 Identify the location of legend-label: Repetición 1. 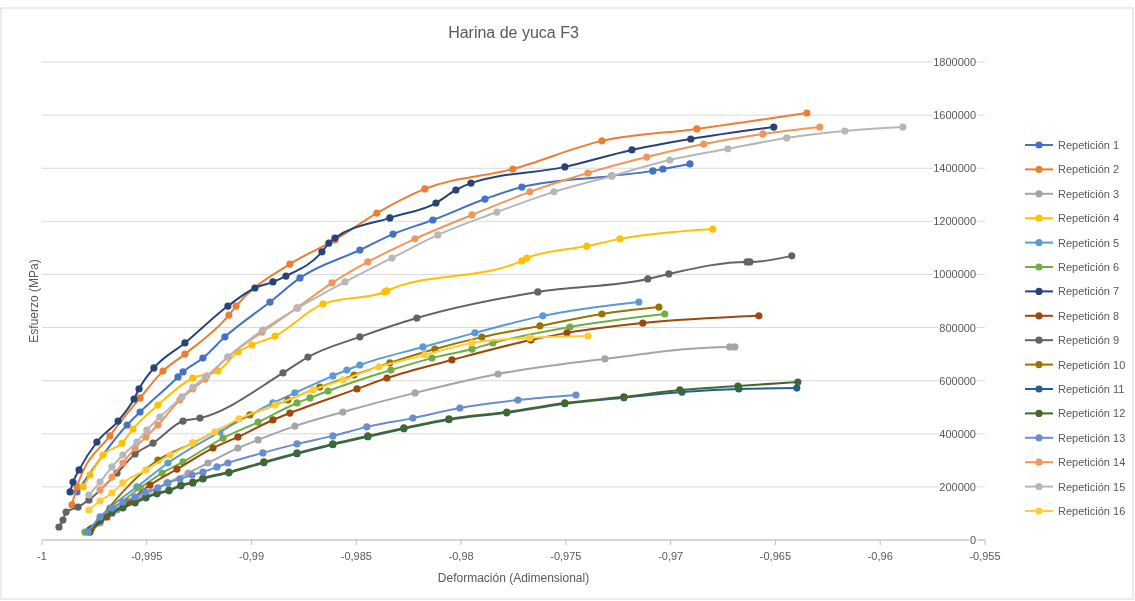
(1089, 145).